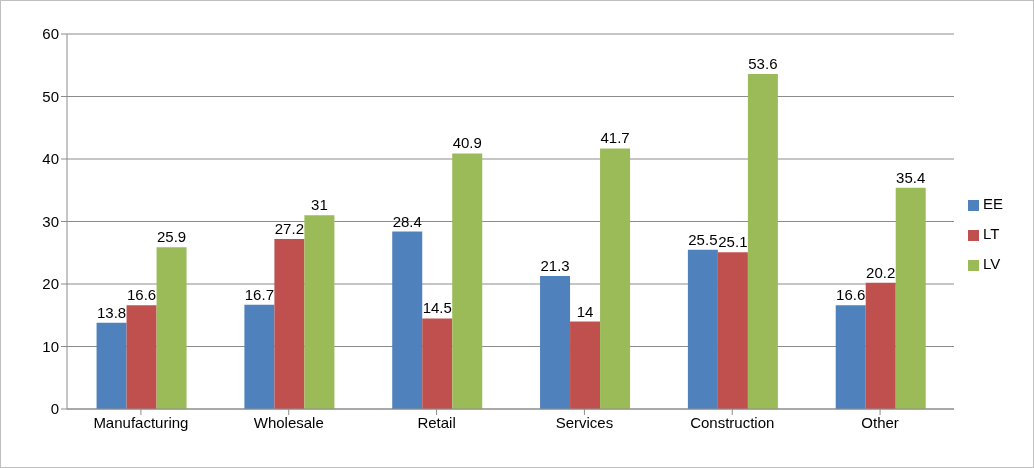  Describe the element at coordinates (585, 311) in the screenshot. I see `data-label: 14` at that location.